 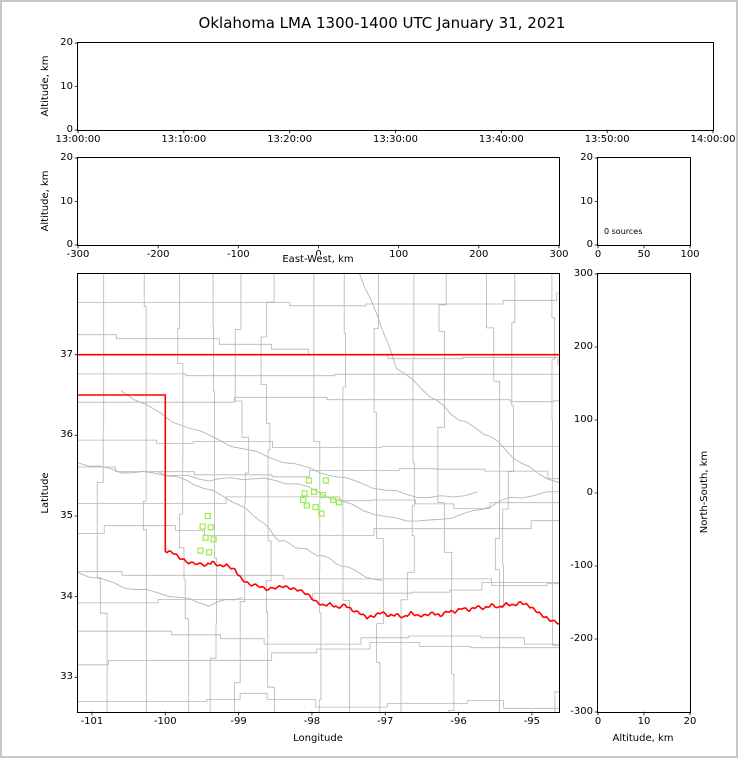 I want to click on eastwest-altitude-panel: -300 -200 -100 0 100 200 300 0 10 20, so click(x=314, y=206).